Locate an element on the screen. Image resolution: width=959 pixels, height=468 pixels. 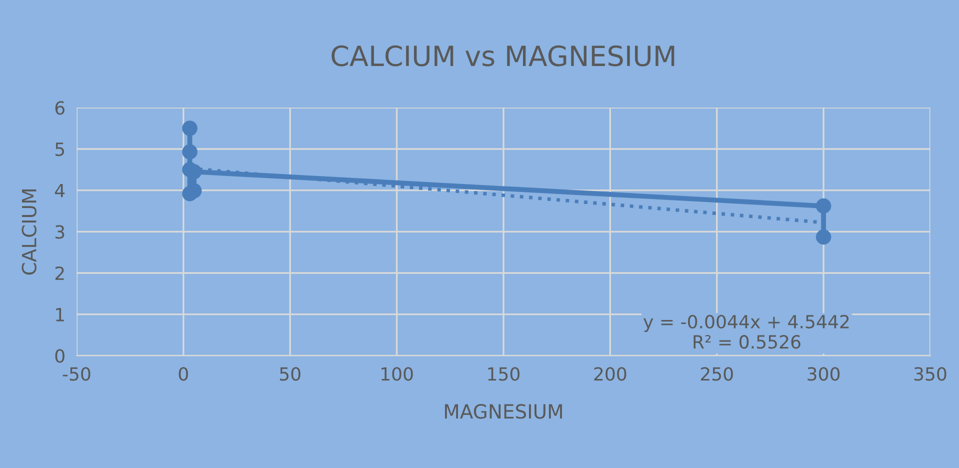
y-tick-label: 1 is located at coordinates (60, 315).